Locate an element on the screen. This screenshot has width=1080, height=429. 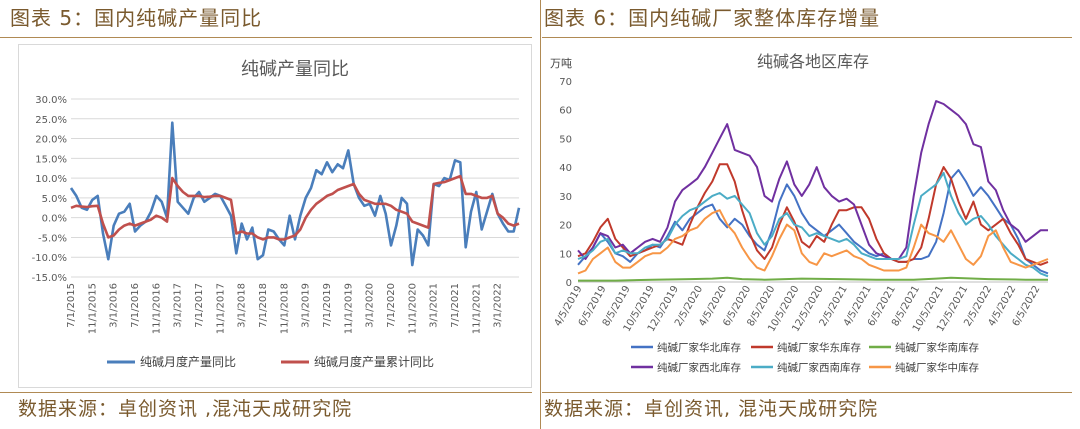
x-tick-label: 3/1/2021 is located at coordinates (434, 305).